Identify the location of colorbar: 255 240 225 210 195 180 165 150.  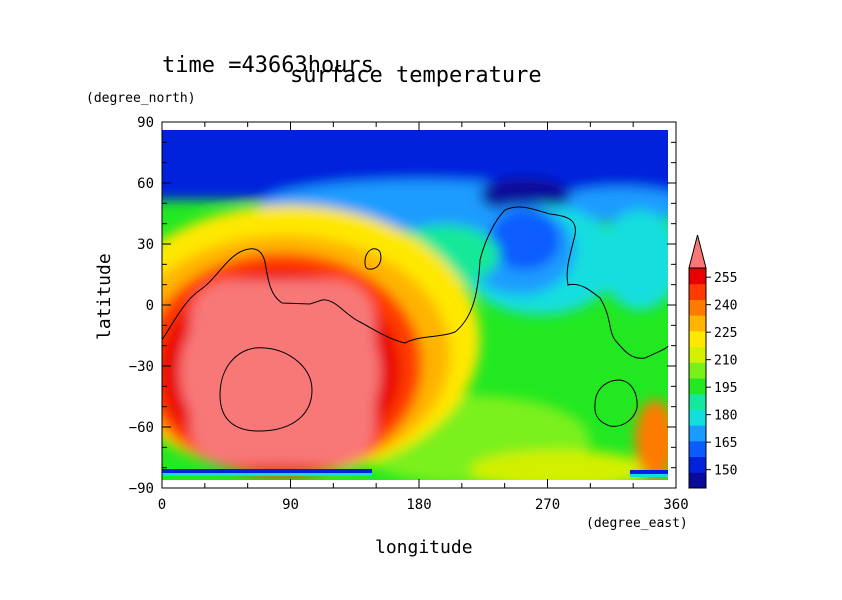
(712, 361).